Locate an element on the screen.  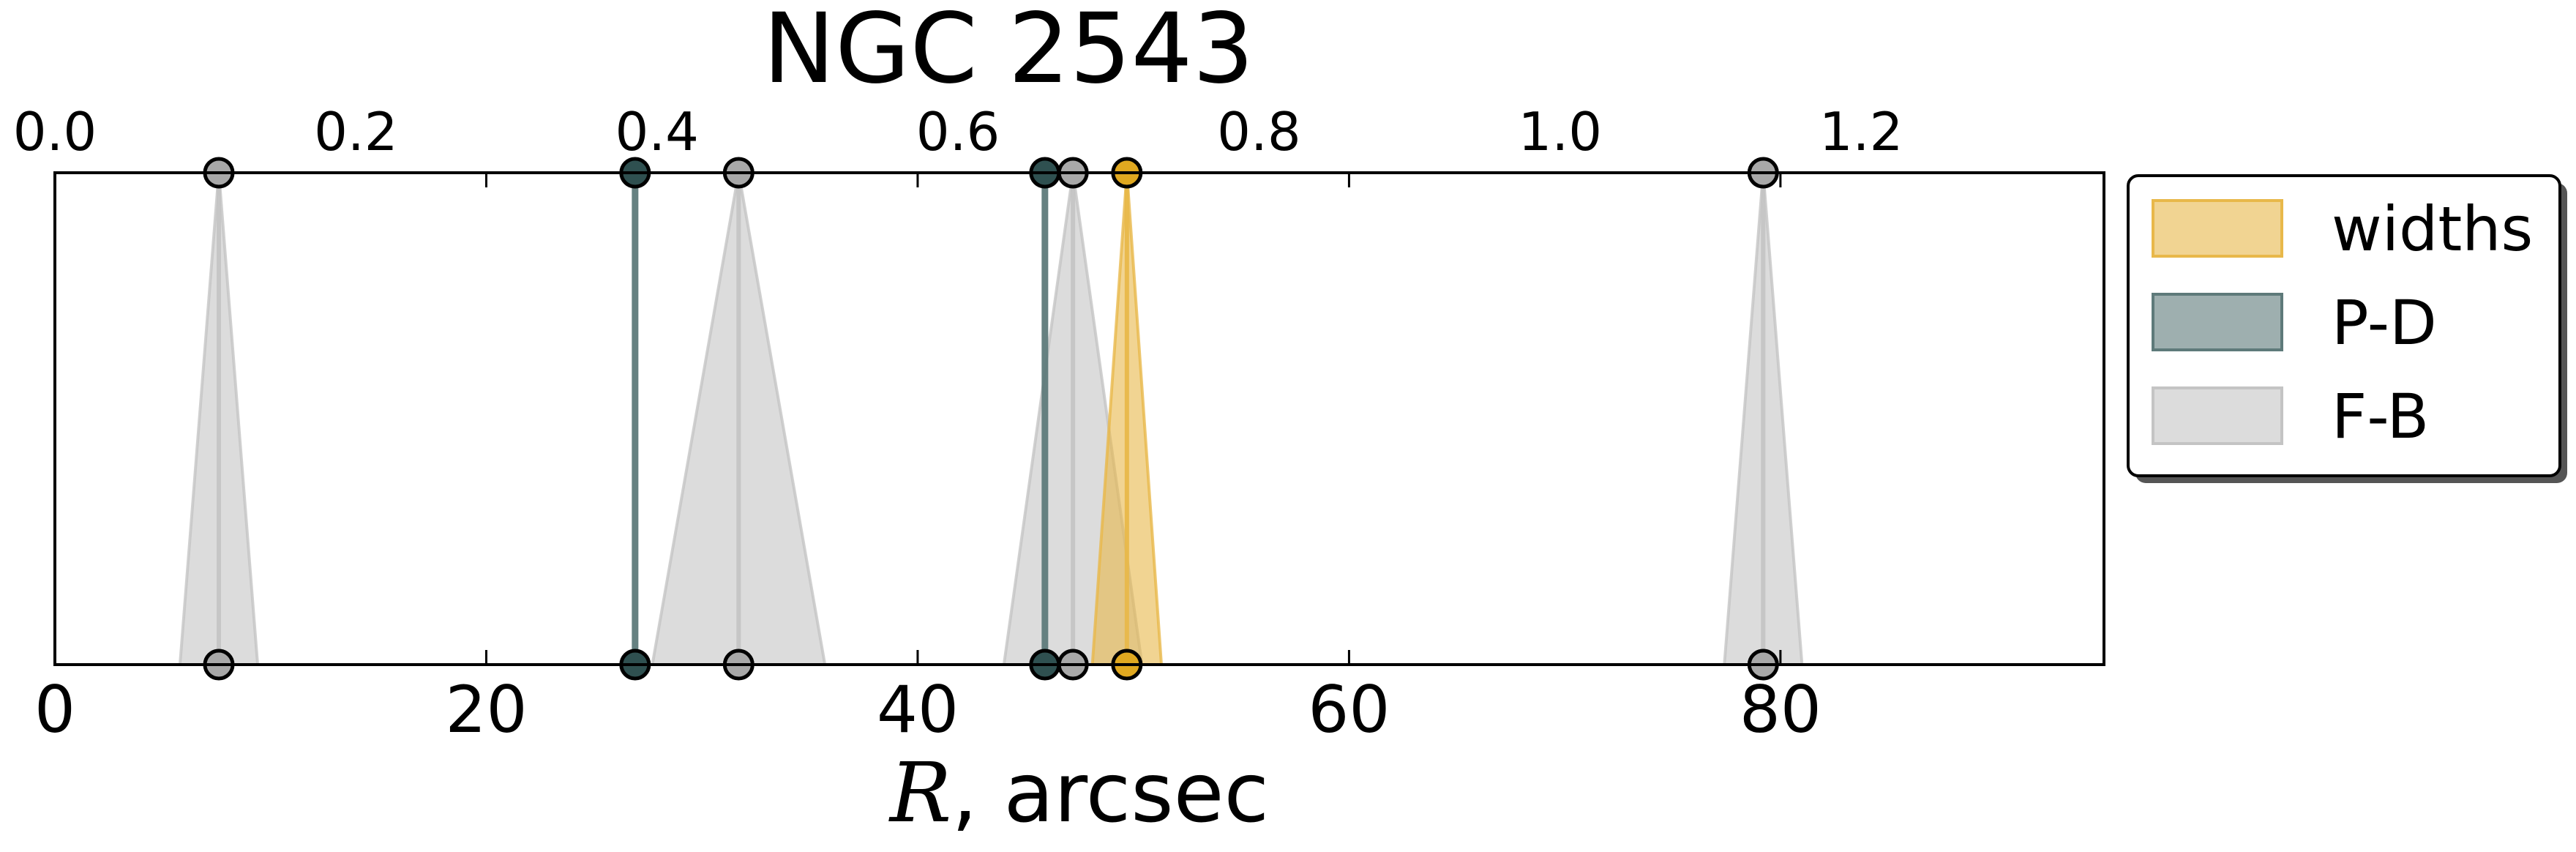
legend: widths P-D F-B is located at coordinates (2347, 328).